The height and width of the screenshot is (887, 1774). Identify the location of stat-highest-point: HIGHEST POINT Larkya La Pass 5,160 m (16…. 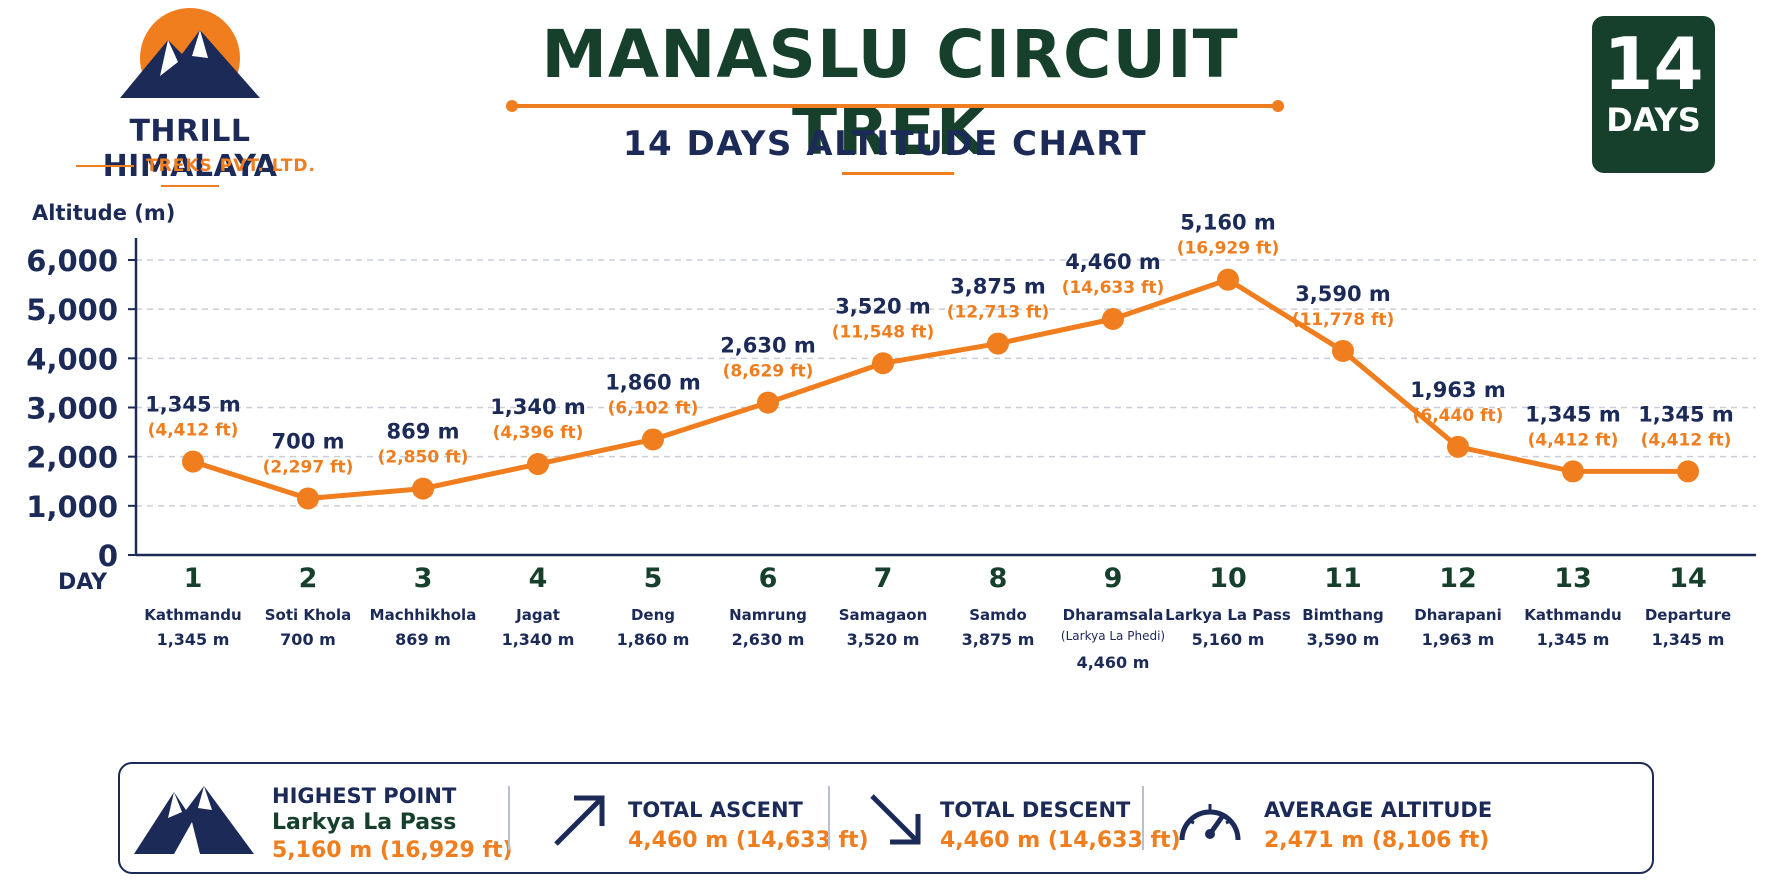
(320, 818).